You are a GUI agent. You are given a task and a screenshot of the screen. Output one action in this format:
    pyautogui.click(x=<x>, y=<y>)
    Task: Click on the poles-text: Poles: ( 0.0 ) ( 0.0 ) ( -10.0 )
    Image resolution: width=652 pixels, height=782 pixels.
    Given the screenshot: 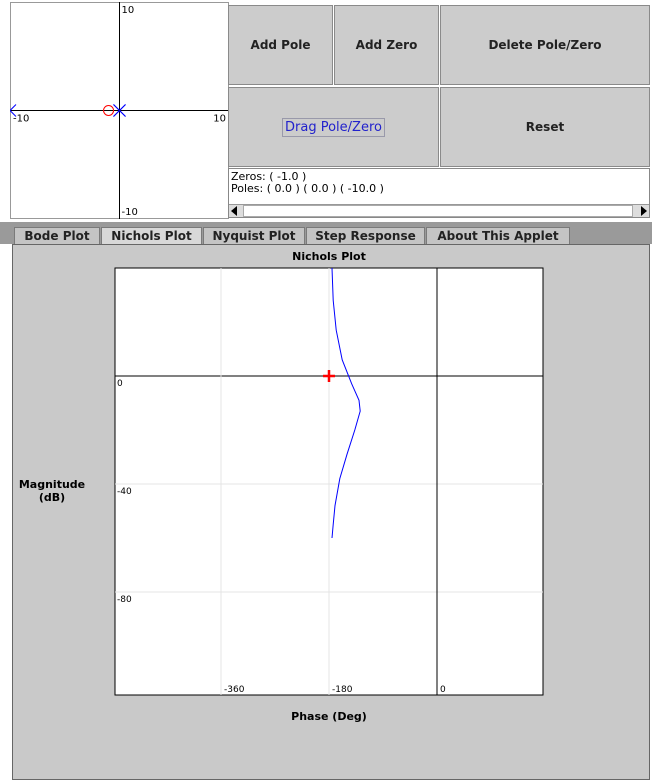 What is the action you would take?
    pyautogui.click(x=307, y=188)
    